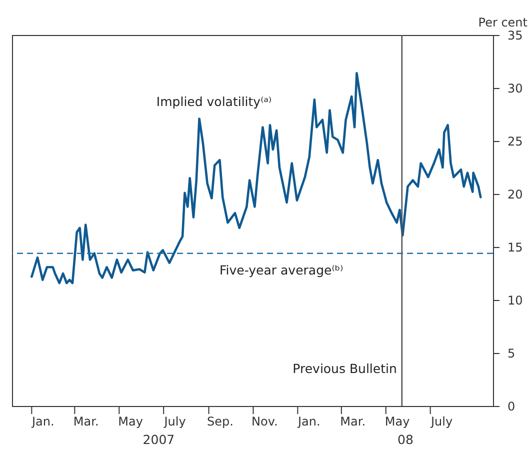 This screenshot has width=531, height=451. Describe the element at coordinates (503, 23) in the screenshot. I see `y-axis-title: Per cent` at that location.